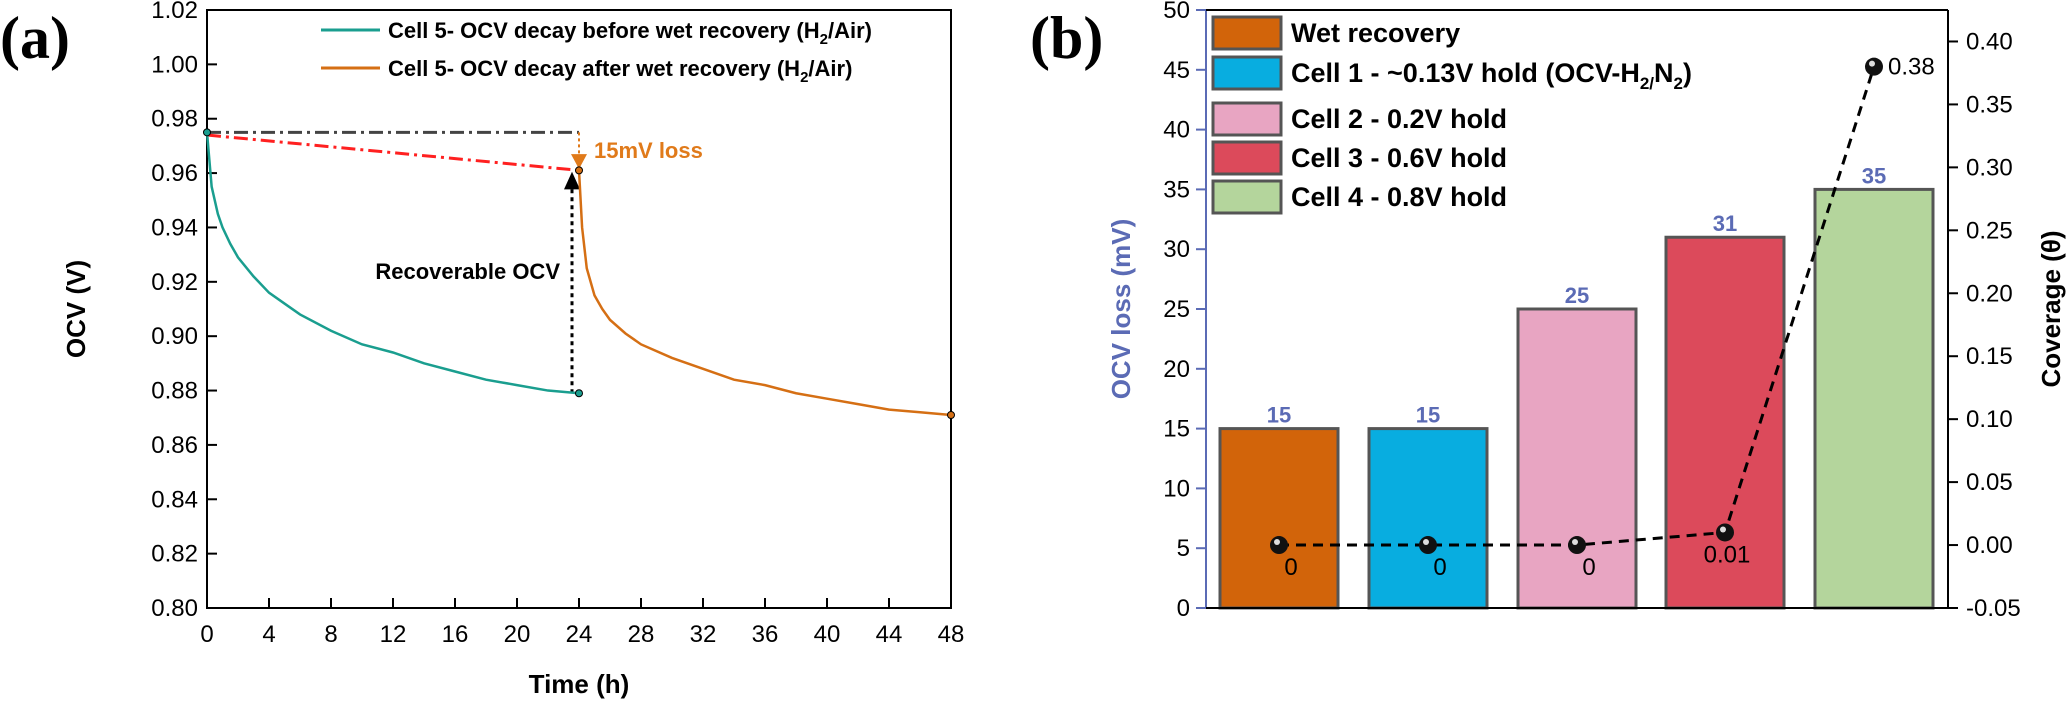 Image resolution: width=2070 pixels, height=703 pixels. What do you see at coordinates (648, 150) in the screenshot?
I see `loss-annotation: 15mV loss` at bounding box center [648, 150].